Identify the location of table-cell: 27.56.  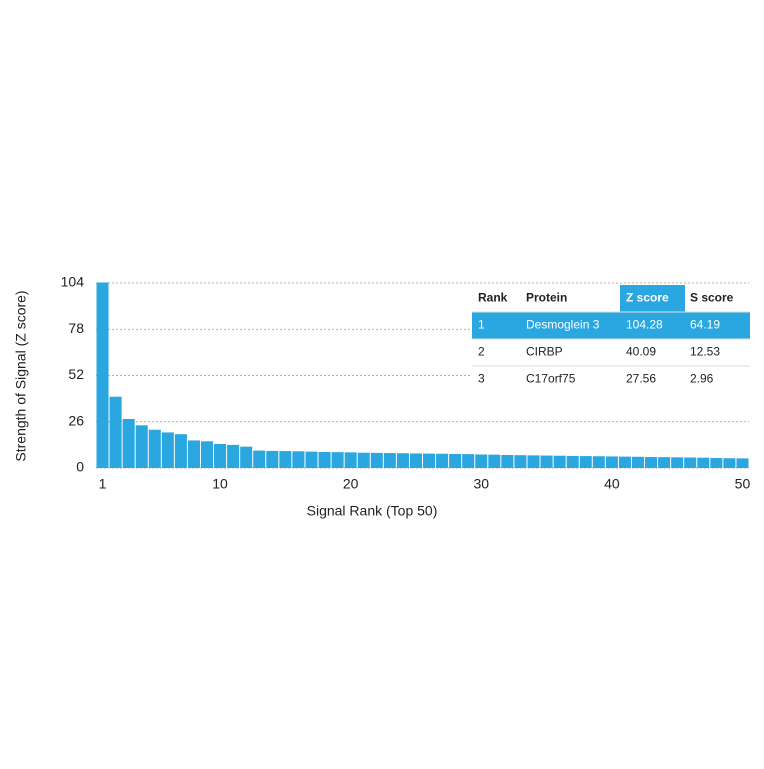
(641, 379).